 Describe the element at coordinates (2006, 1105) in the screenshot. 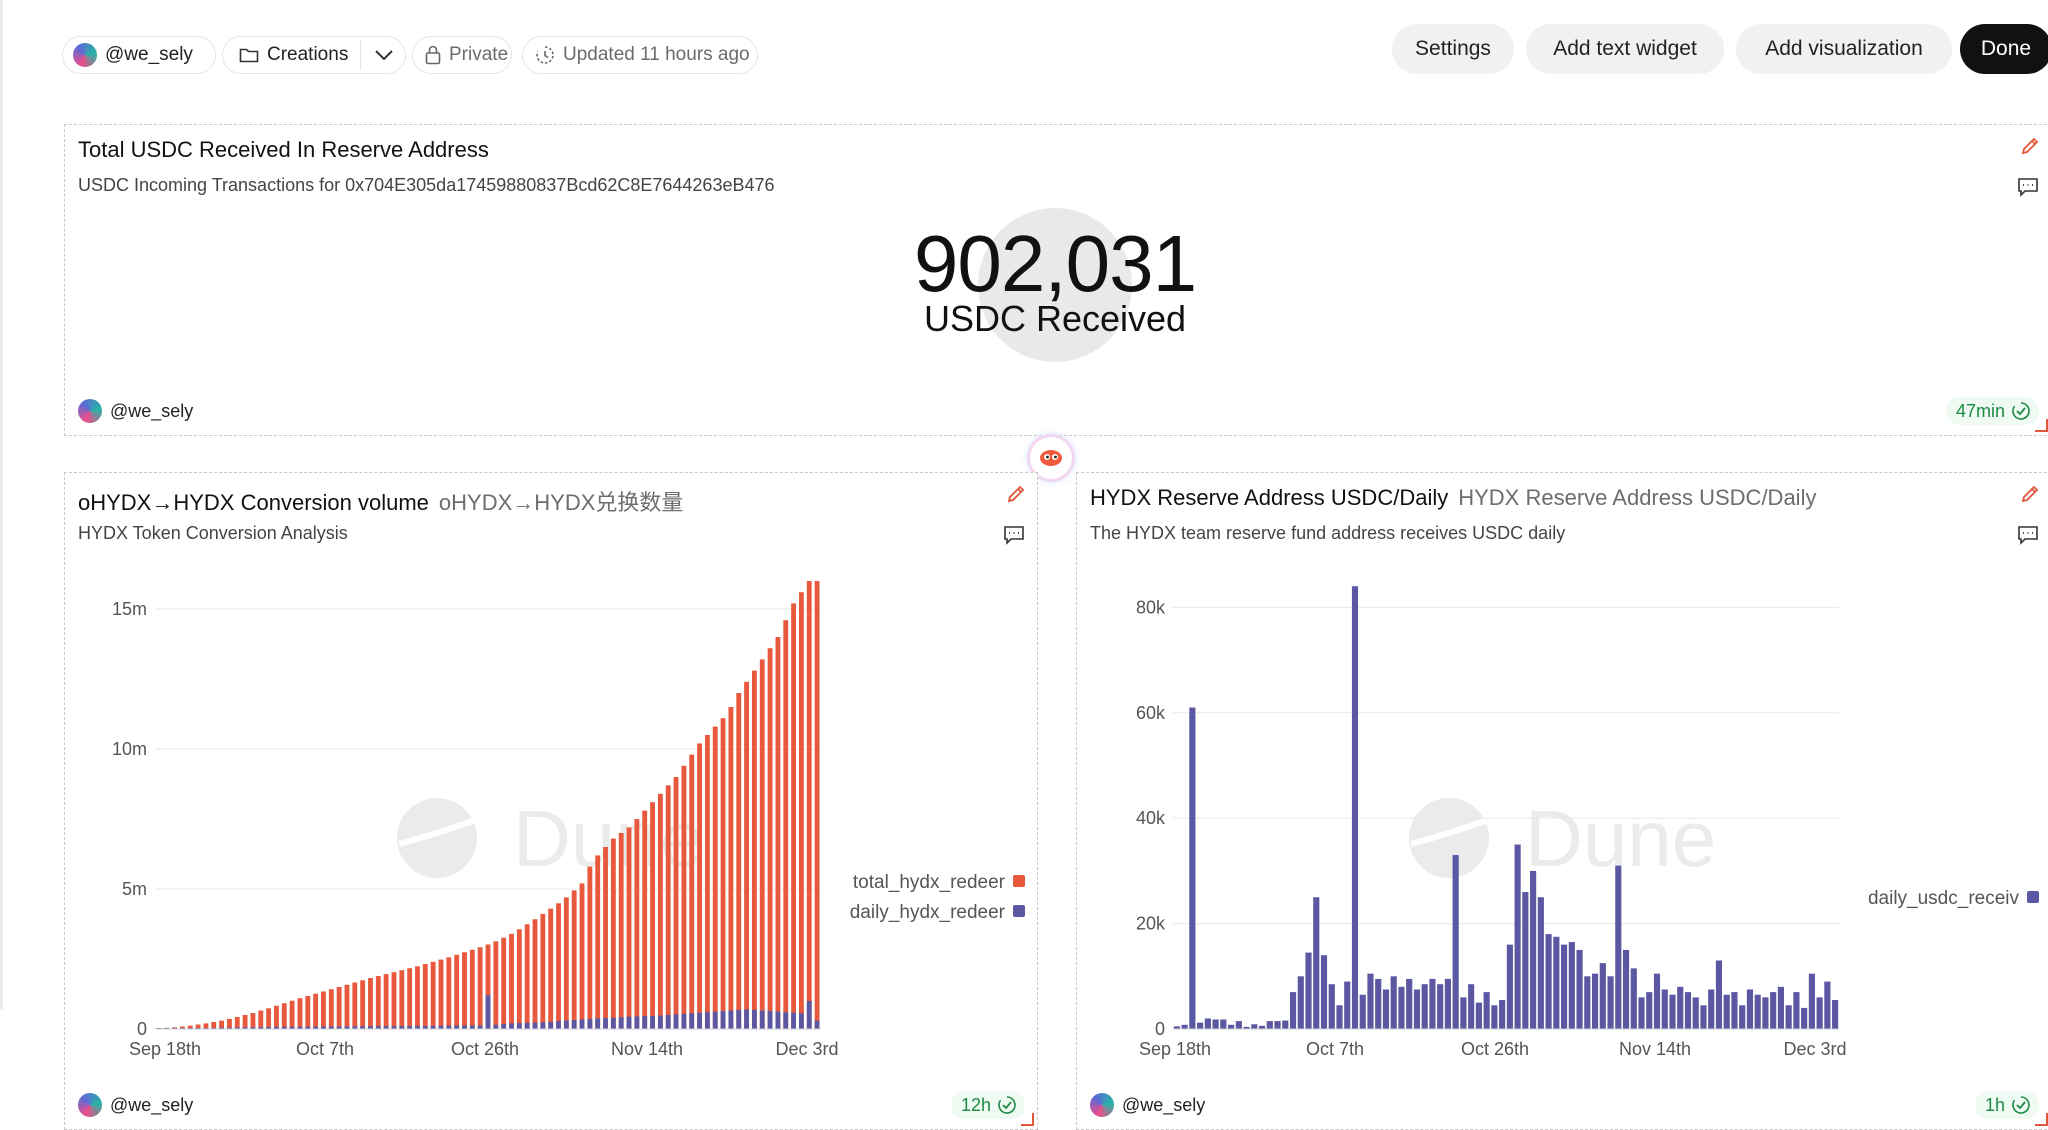

I see `refresh-badge: 1h` at that location.